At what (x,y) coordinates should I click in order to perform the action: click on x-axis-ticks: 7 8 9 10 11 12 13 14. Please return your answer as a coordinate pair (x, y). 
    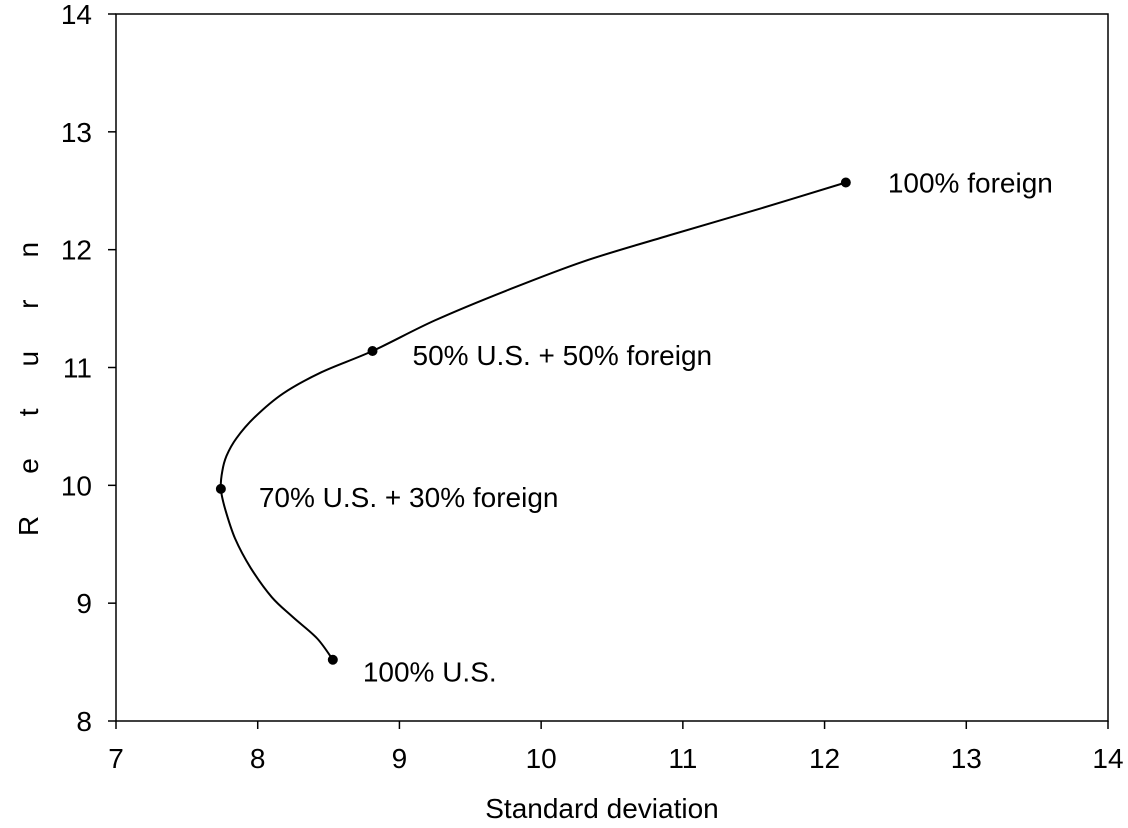
    Looking at the image, I should click on (616, 747).